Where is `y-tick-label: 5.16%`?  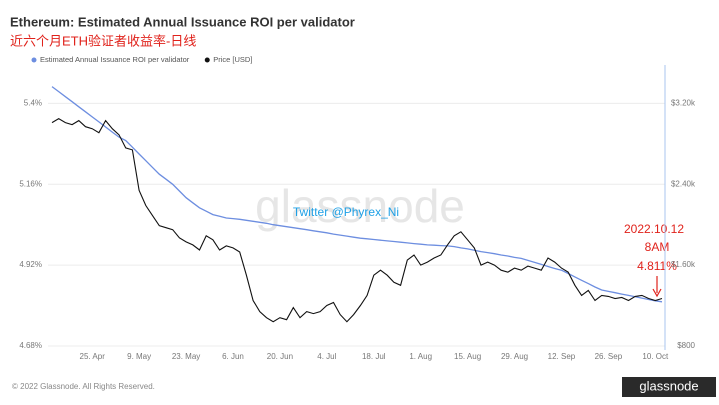 y-tick-label: 5.16% is located at coordinates (30, 183).